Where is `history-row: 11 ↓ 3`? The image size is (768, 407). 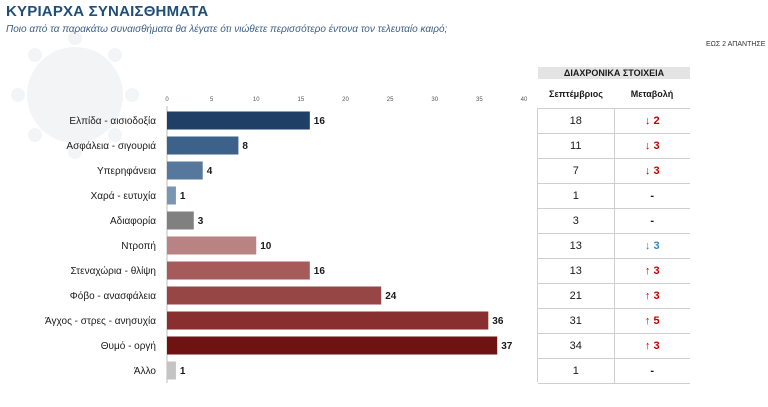 history-row: 11 ↓ 3 is located at coordinates (614, 146).